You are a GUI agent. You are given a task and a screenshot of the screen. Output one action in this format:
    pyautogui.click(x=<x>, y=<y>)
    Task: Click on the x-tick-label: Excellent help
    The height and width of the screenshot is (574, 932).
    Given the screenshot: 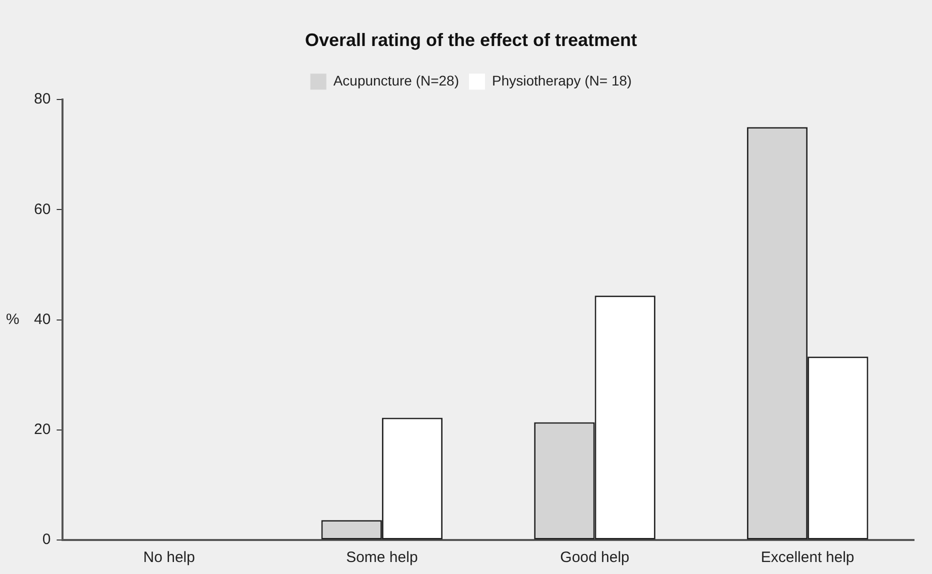 What is the action you would take?
    pyautogui.click(x=807, y=557)
    